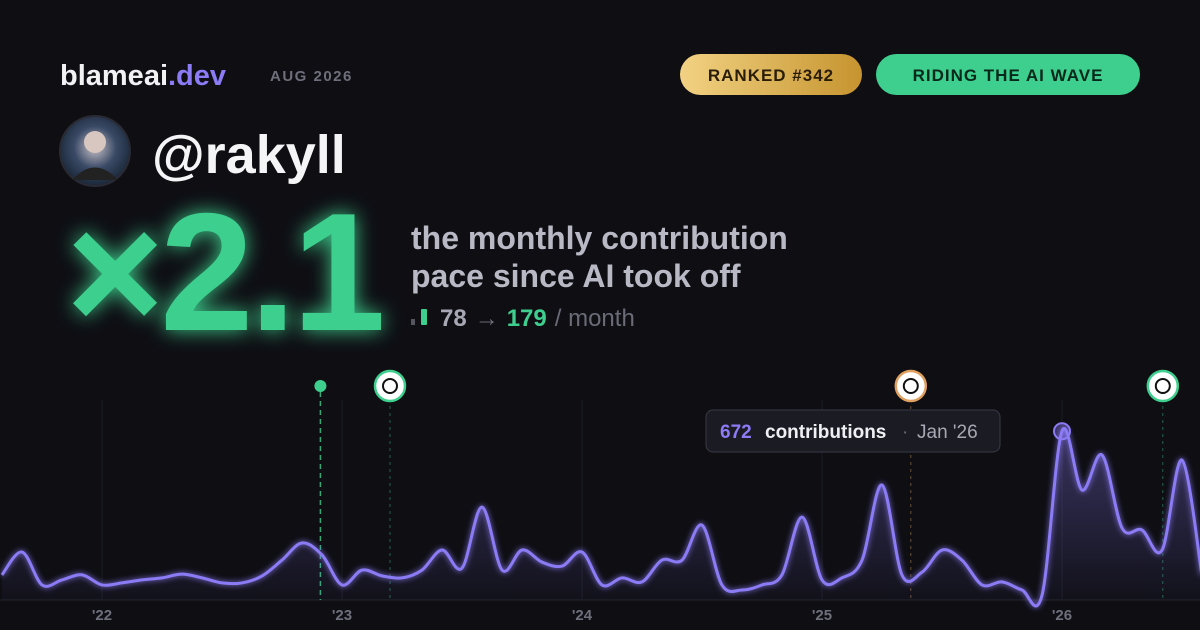 The height and width of the screenshot is (630, 1200). I want to click on x-tick-label: '26, so click(1062, 615).